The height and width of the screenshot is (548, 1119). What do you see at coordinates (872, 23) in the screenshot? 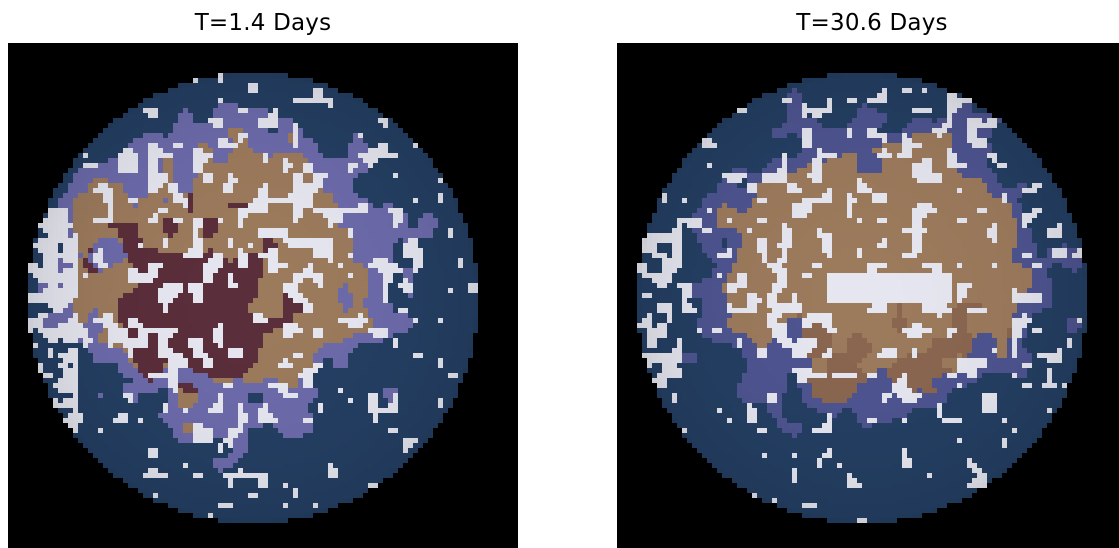
I see `panel-title: T=30.6 Days` at bounding box center [872, 23].